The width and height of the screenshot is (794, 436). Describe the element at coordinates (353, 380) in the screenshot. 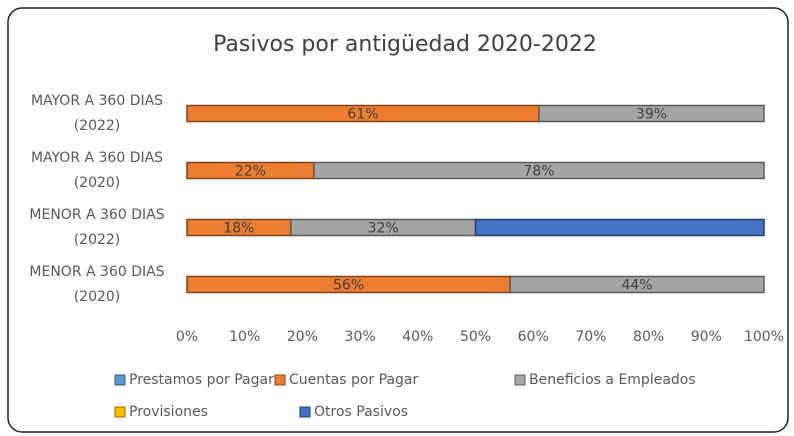

I see `legend-label: Cuentas por Pagar` at that location.